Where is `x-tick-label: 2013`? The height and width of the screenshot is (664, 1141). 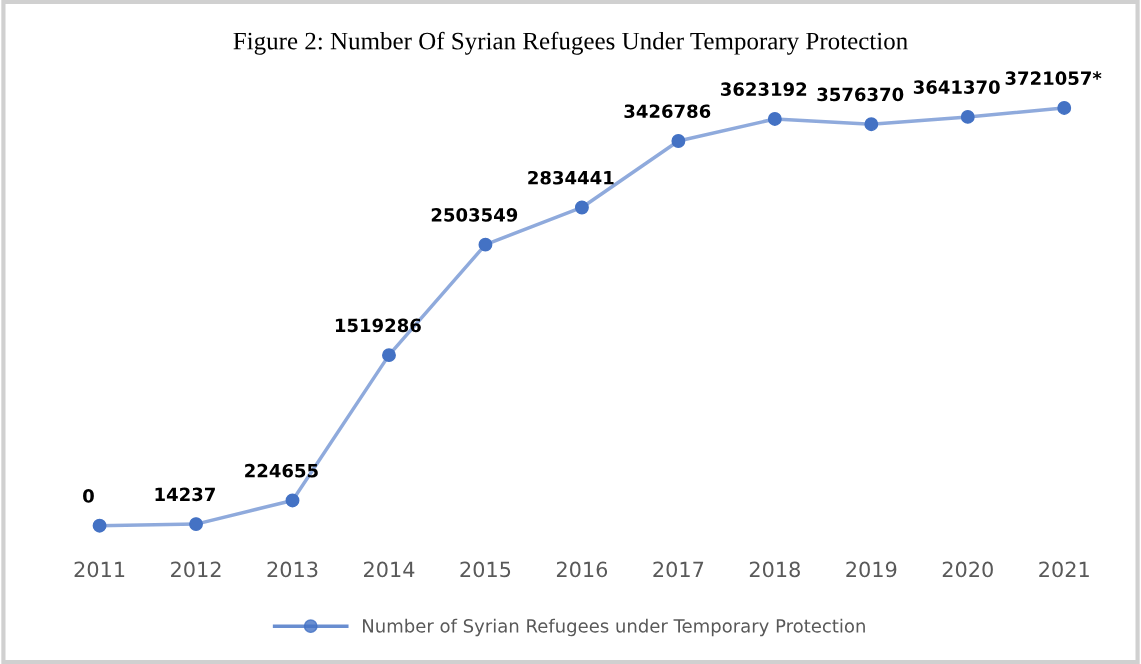
x-tick-label: 2013 is located at coordinates (292, 569).